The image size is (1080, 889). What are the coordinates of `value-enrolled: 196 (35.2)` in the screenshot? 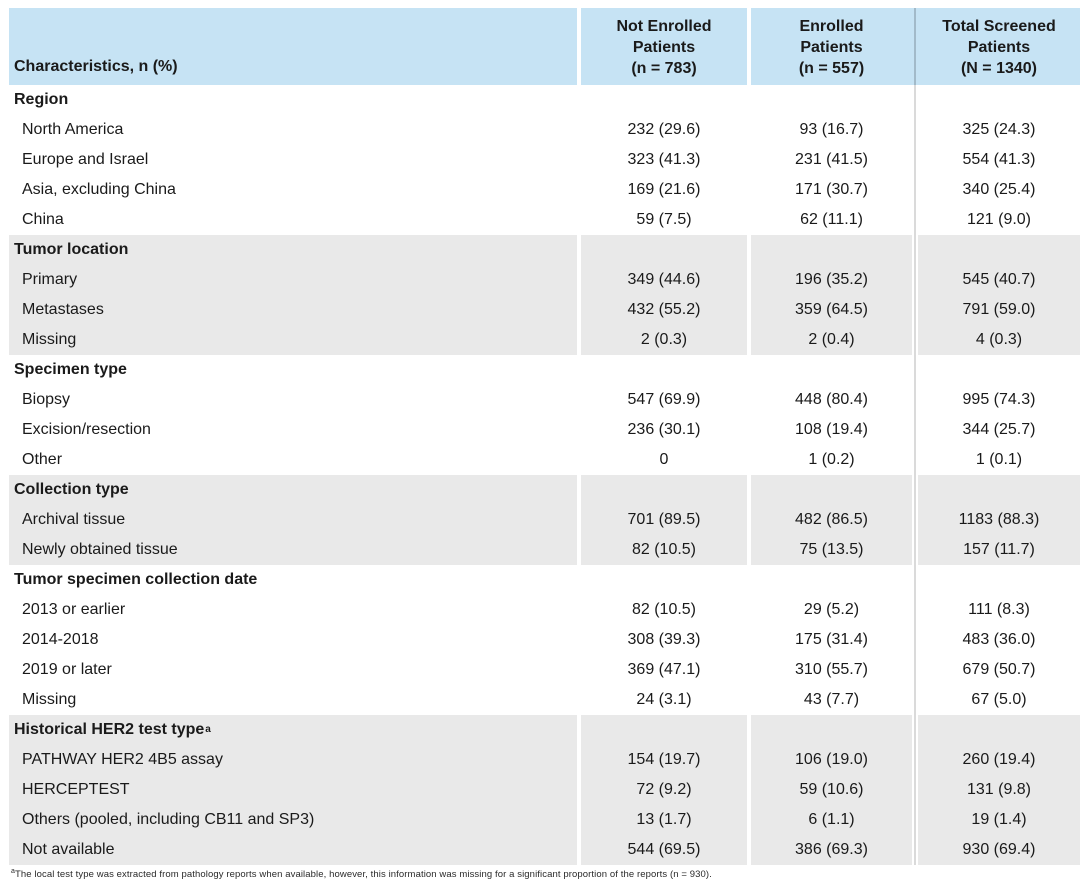 It's located at (831, 279).